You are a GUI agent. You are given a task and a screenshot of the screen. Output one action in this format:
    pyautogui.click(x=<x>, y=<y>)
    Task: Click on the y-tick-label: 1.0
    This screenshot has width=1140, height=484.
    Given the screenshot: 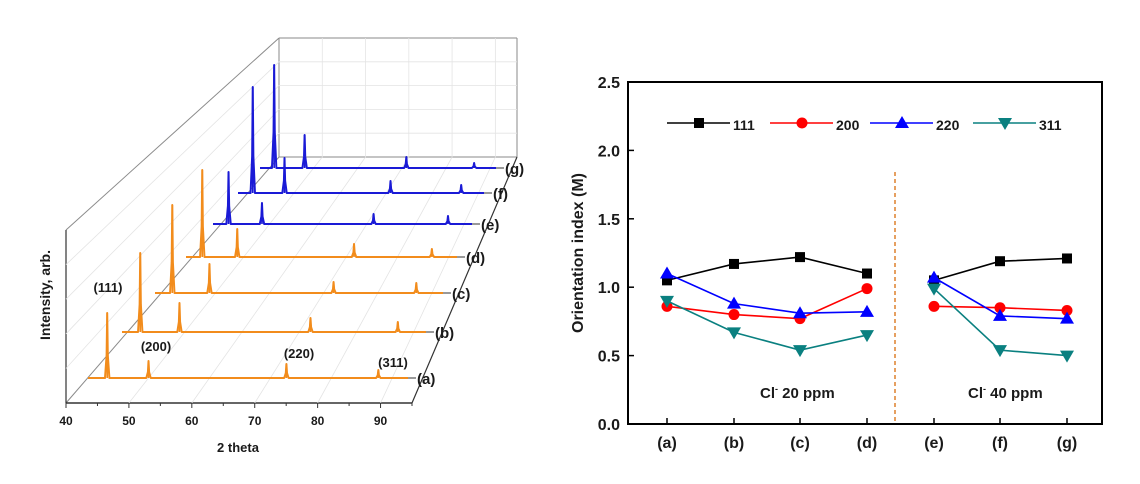 What is the action you would take?
    pyautogui.click(x=609, y=288)
    